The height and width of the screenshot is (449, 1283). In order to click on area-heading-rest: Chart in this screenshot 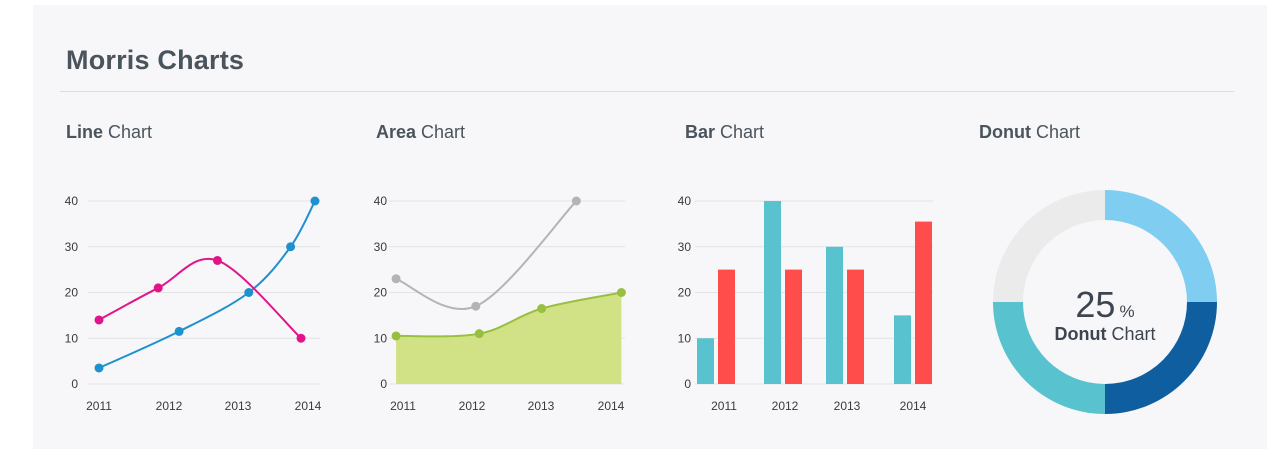, I will do `click(441, 132)`.